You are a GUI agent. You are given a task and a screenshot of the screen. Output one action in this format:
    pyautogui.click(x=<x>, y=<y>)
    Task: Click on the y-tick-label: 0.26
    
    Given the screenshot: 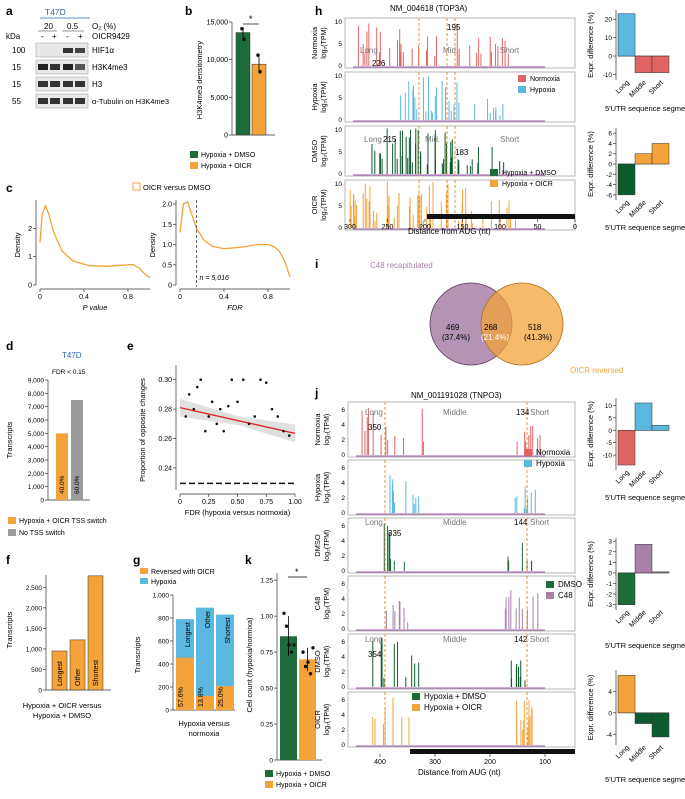 What is the action you would take?
    pyautogui.click(x=165, y=439)
    